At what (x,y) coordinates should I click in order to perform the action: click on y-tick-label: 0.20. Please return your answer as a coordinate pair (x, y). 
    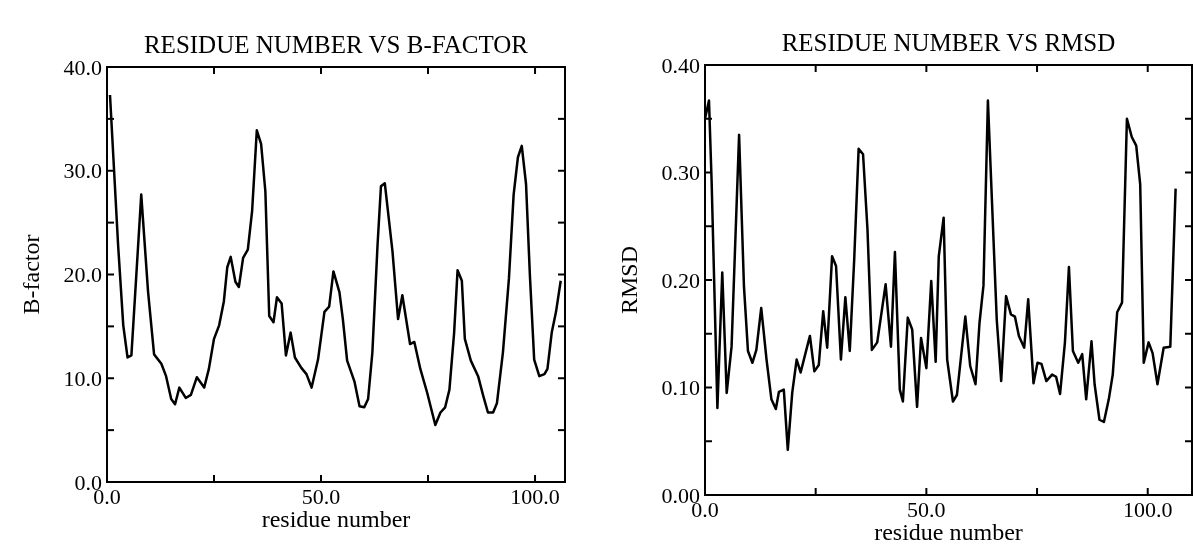
    Looking at the image, I should click on (680, 280).